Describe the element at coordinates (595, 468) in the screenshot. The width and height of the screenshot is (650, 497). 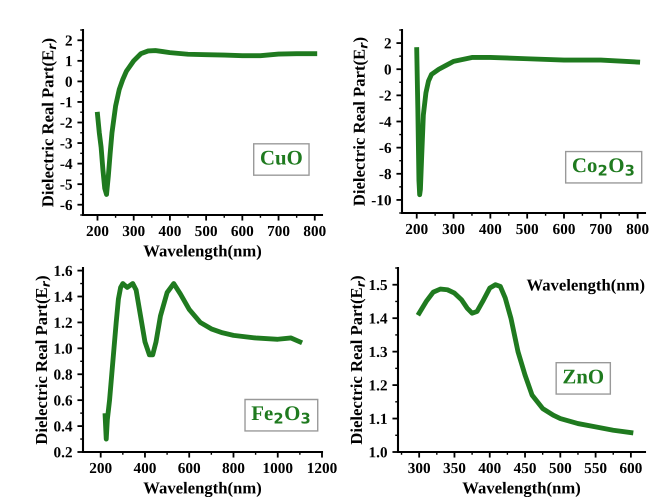
I see `x-tick-label: 550` at that location.